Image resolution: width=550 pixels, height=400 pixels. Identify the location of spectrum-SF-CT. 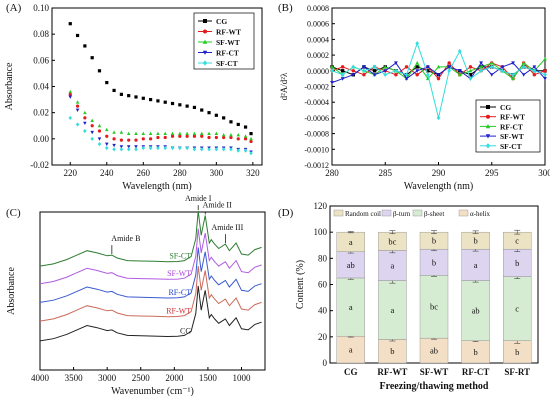
(150, 239).